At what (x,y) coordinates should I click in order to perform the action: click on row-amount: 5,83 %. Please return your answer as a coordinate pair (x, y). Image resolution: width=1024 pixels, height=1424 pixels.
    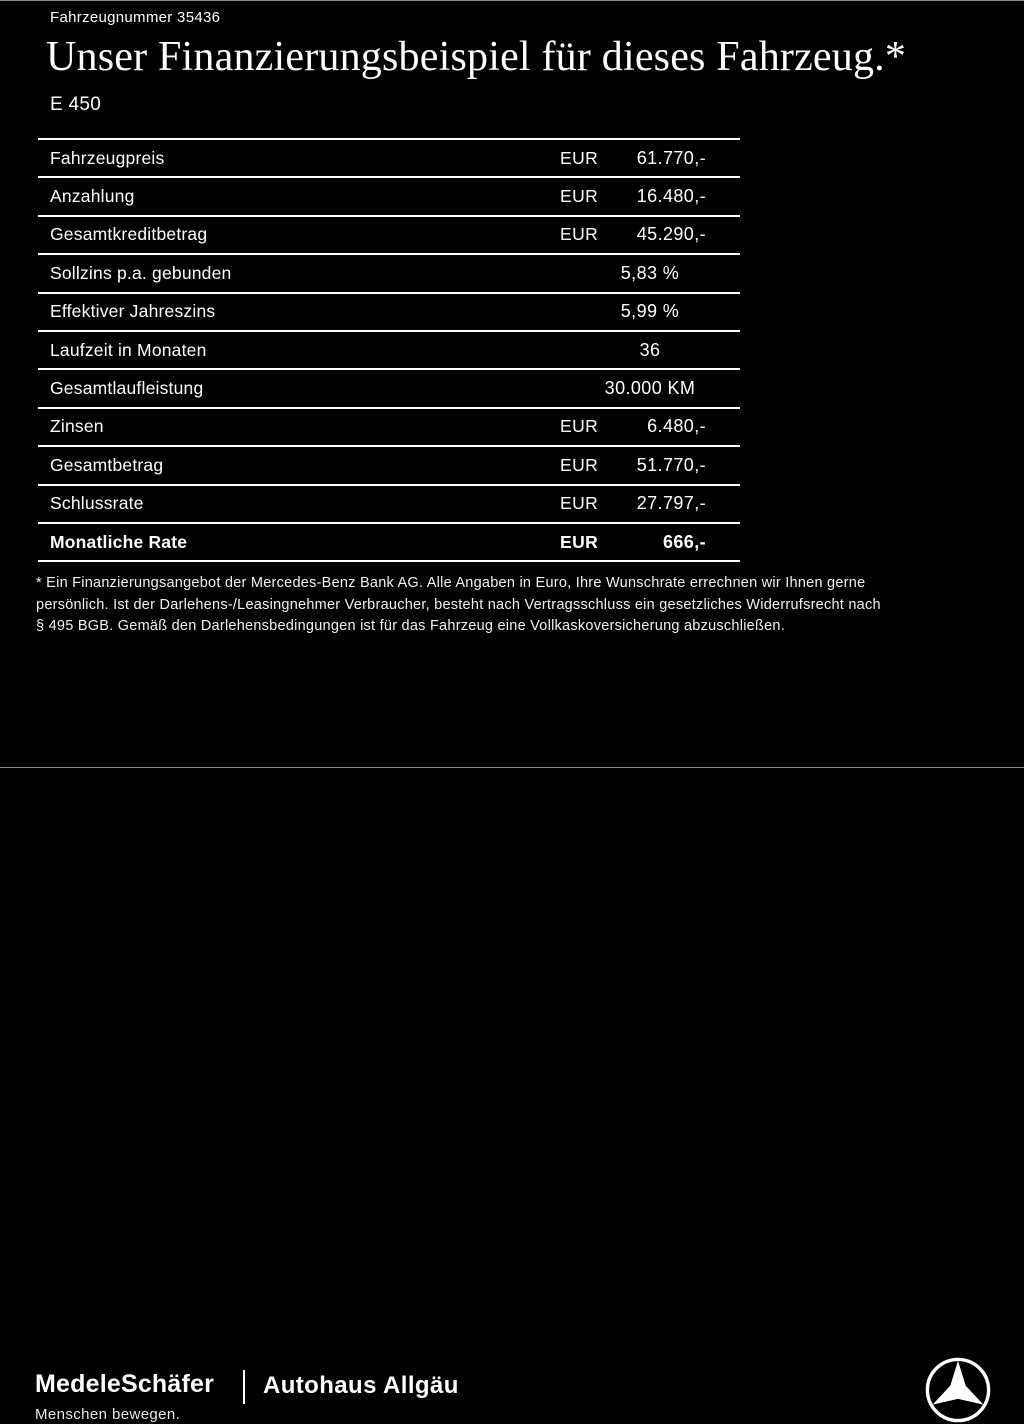
    Looking at the image, I should click on (650, 273).